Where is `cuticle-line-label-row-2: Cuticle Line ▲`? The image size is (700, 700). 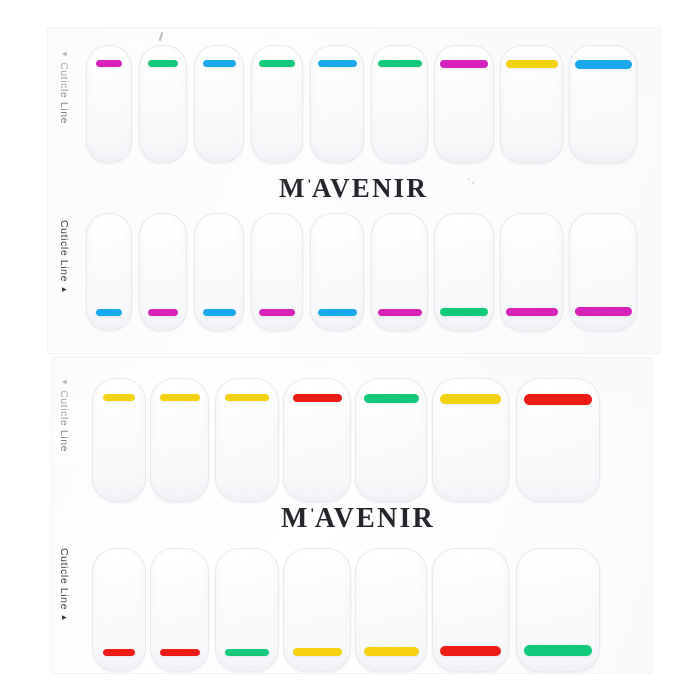 cuticle-line-label-row-2: Cuticle Line ▲ is located at coordinates (64, 257).